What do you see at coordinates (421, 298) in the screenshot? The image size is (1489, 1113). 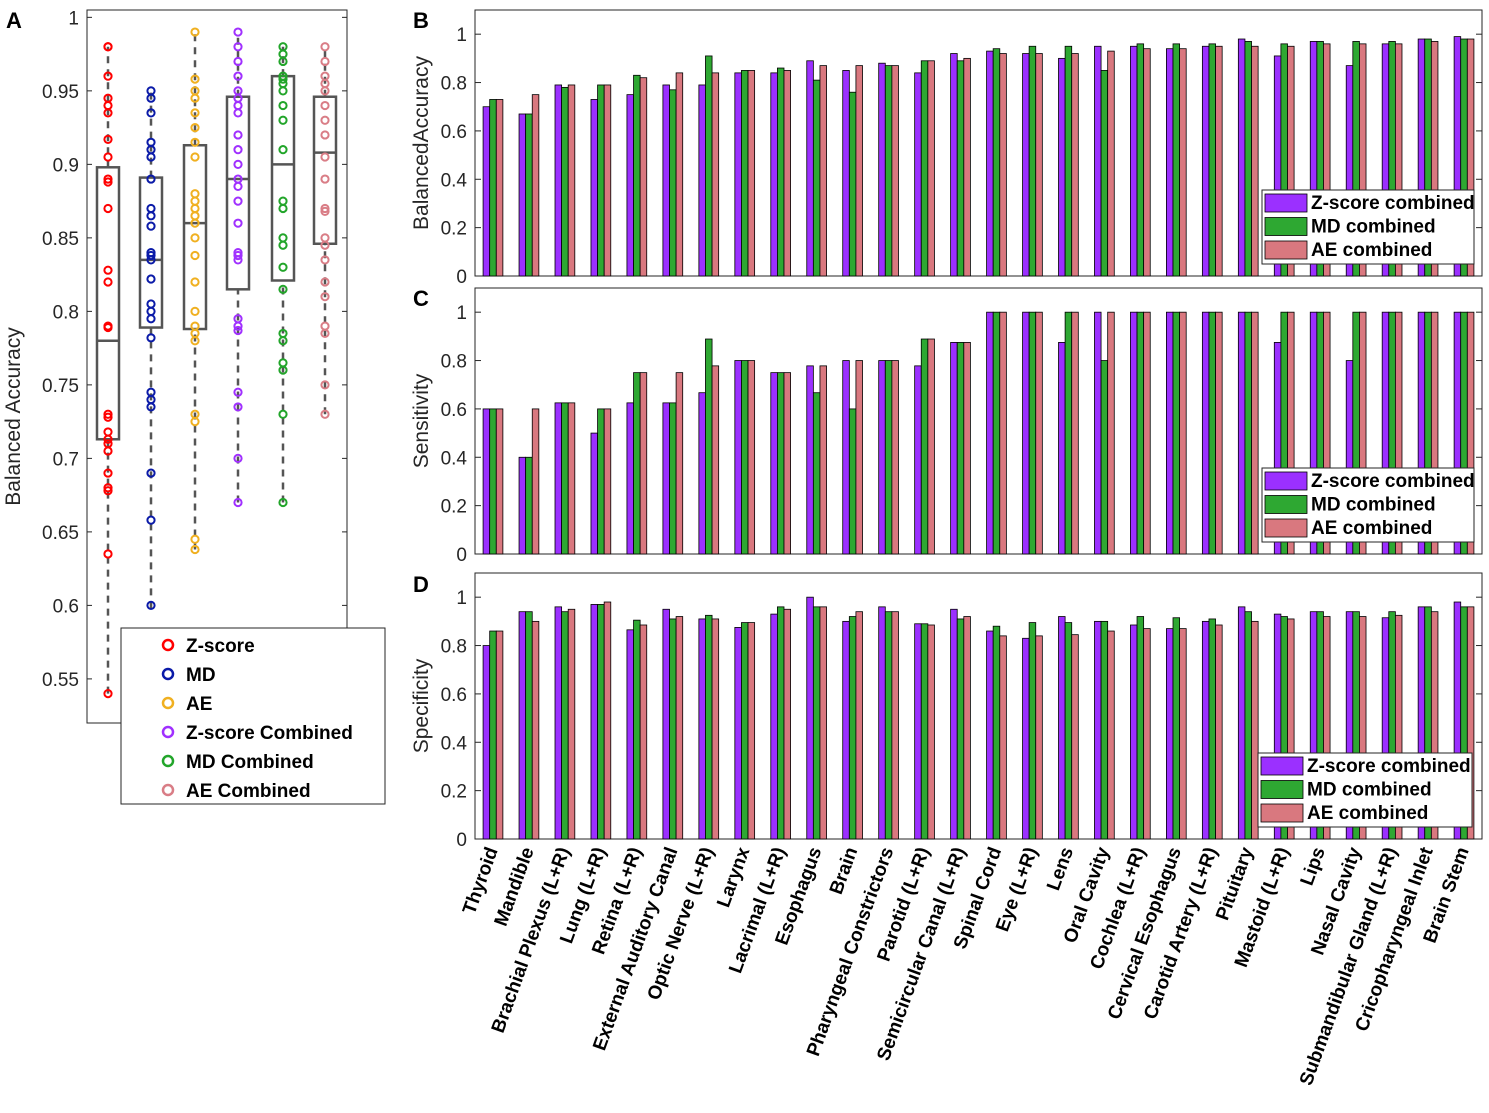 I see `panel-letter-c: C` at bounding box center [421, 298].